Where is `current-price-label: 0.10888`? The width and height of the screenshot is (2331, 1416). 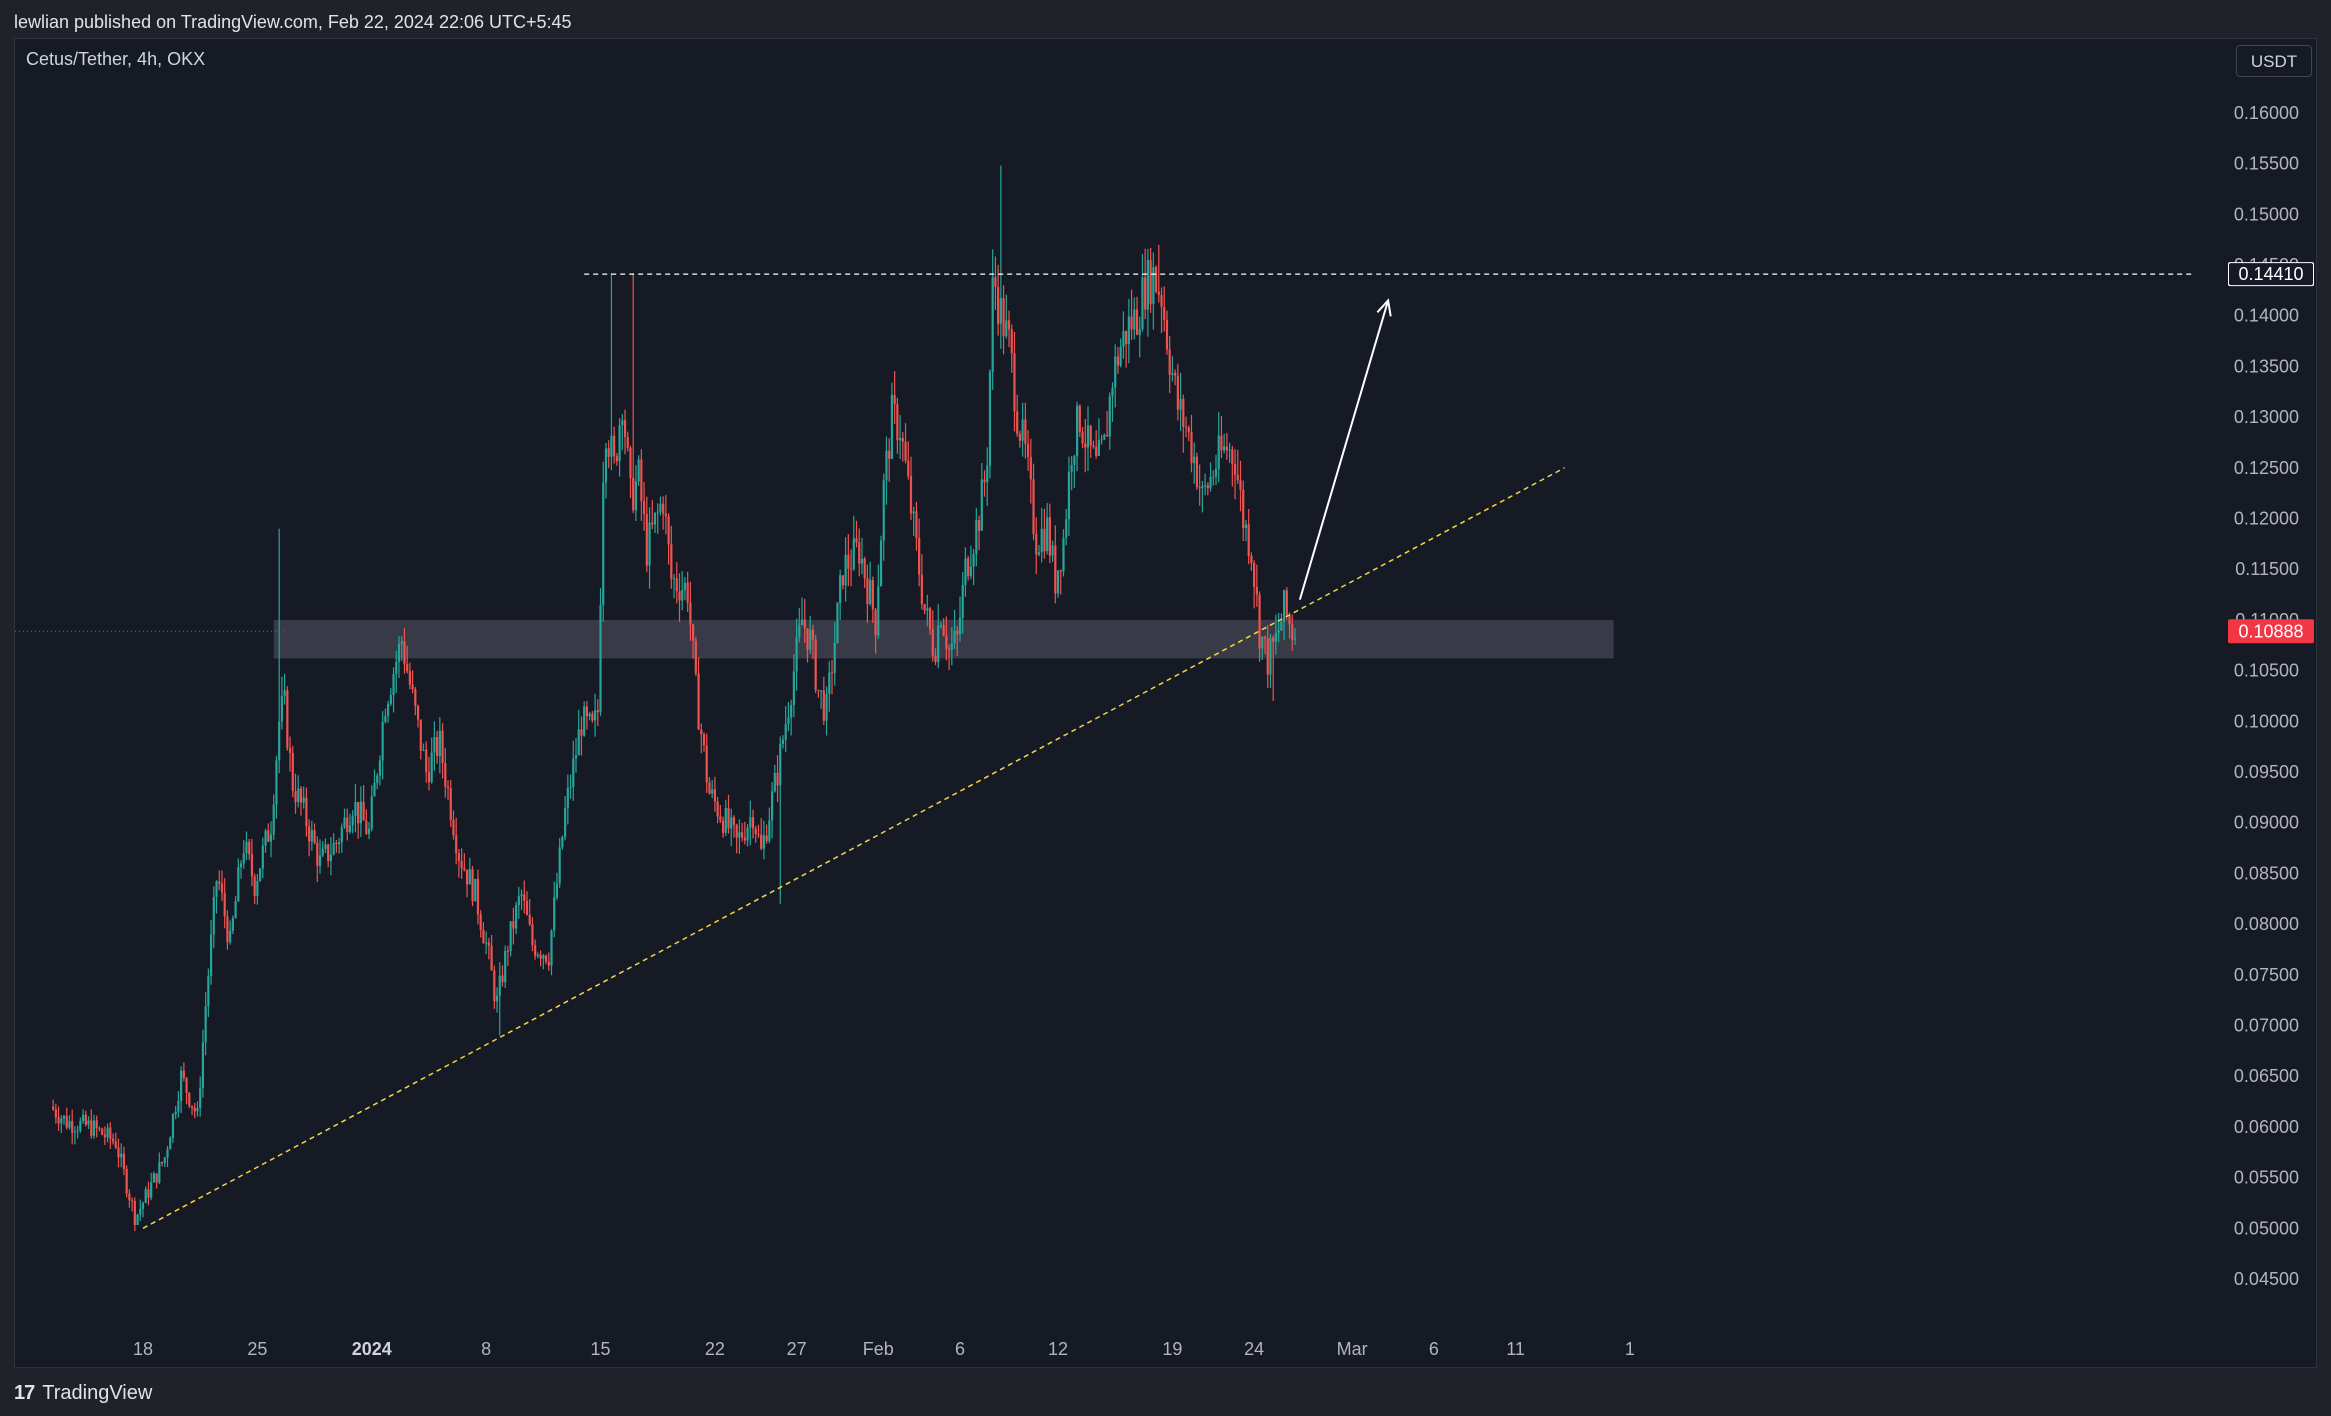
current-price-label: 0.10888 is located at coordinates (2270, 631).